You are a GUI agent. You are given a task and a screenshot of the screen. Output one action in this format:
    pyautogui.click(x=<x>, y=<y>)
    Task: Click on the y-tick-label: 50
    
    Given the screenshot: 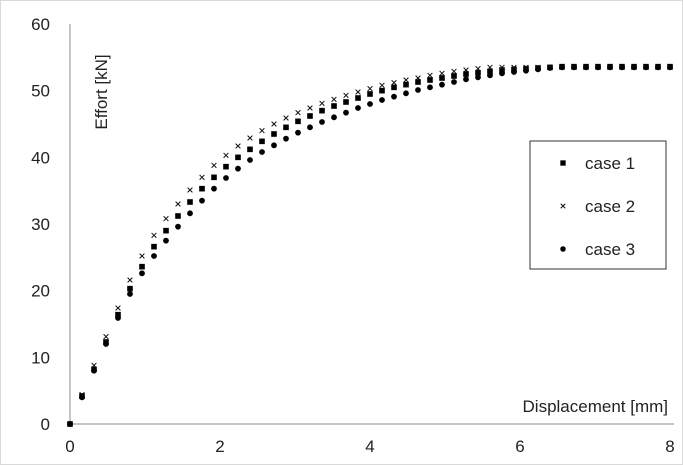 What is the action you would take?
    pyautogui.click(x=40, y=91)
    